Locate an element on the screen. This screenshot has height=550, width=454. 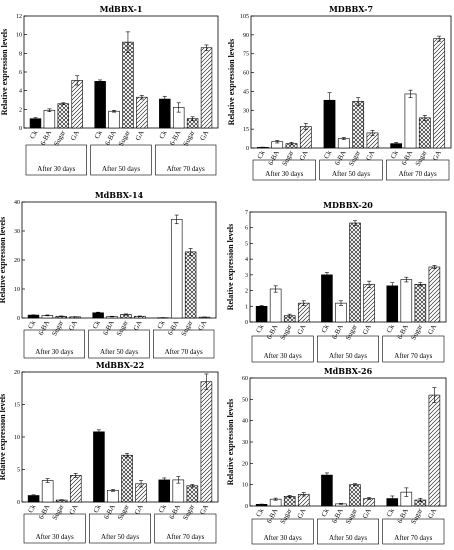
y-tick-label: 15 is located at coordinates (246, 130).